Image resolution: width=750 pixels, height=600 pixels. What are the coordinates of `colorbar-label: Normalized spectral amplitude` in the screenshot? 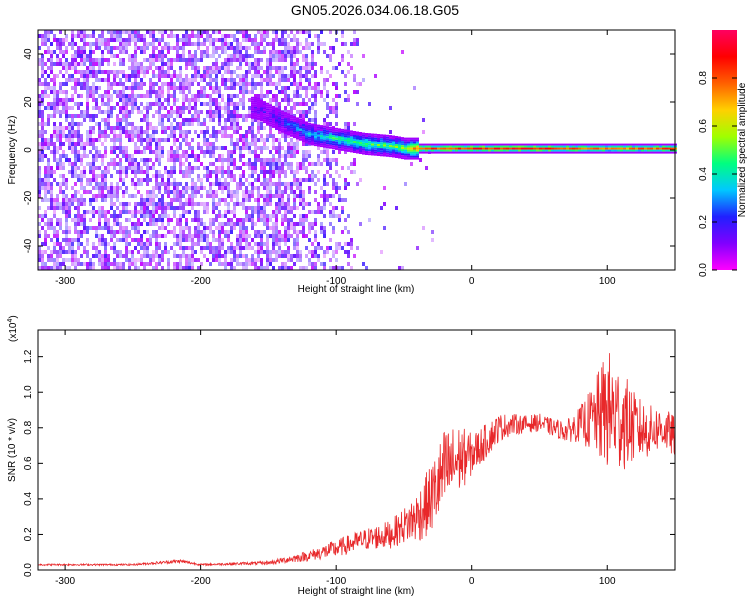 It's located at (742, 149).